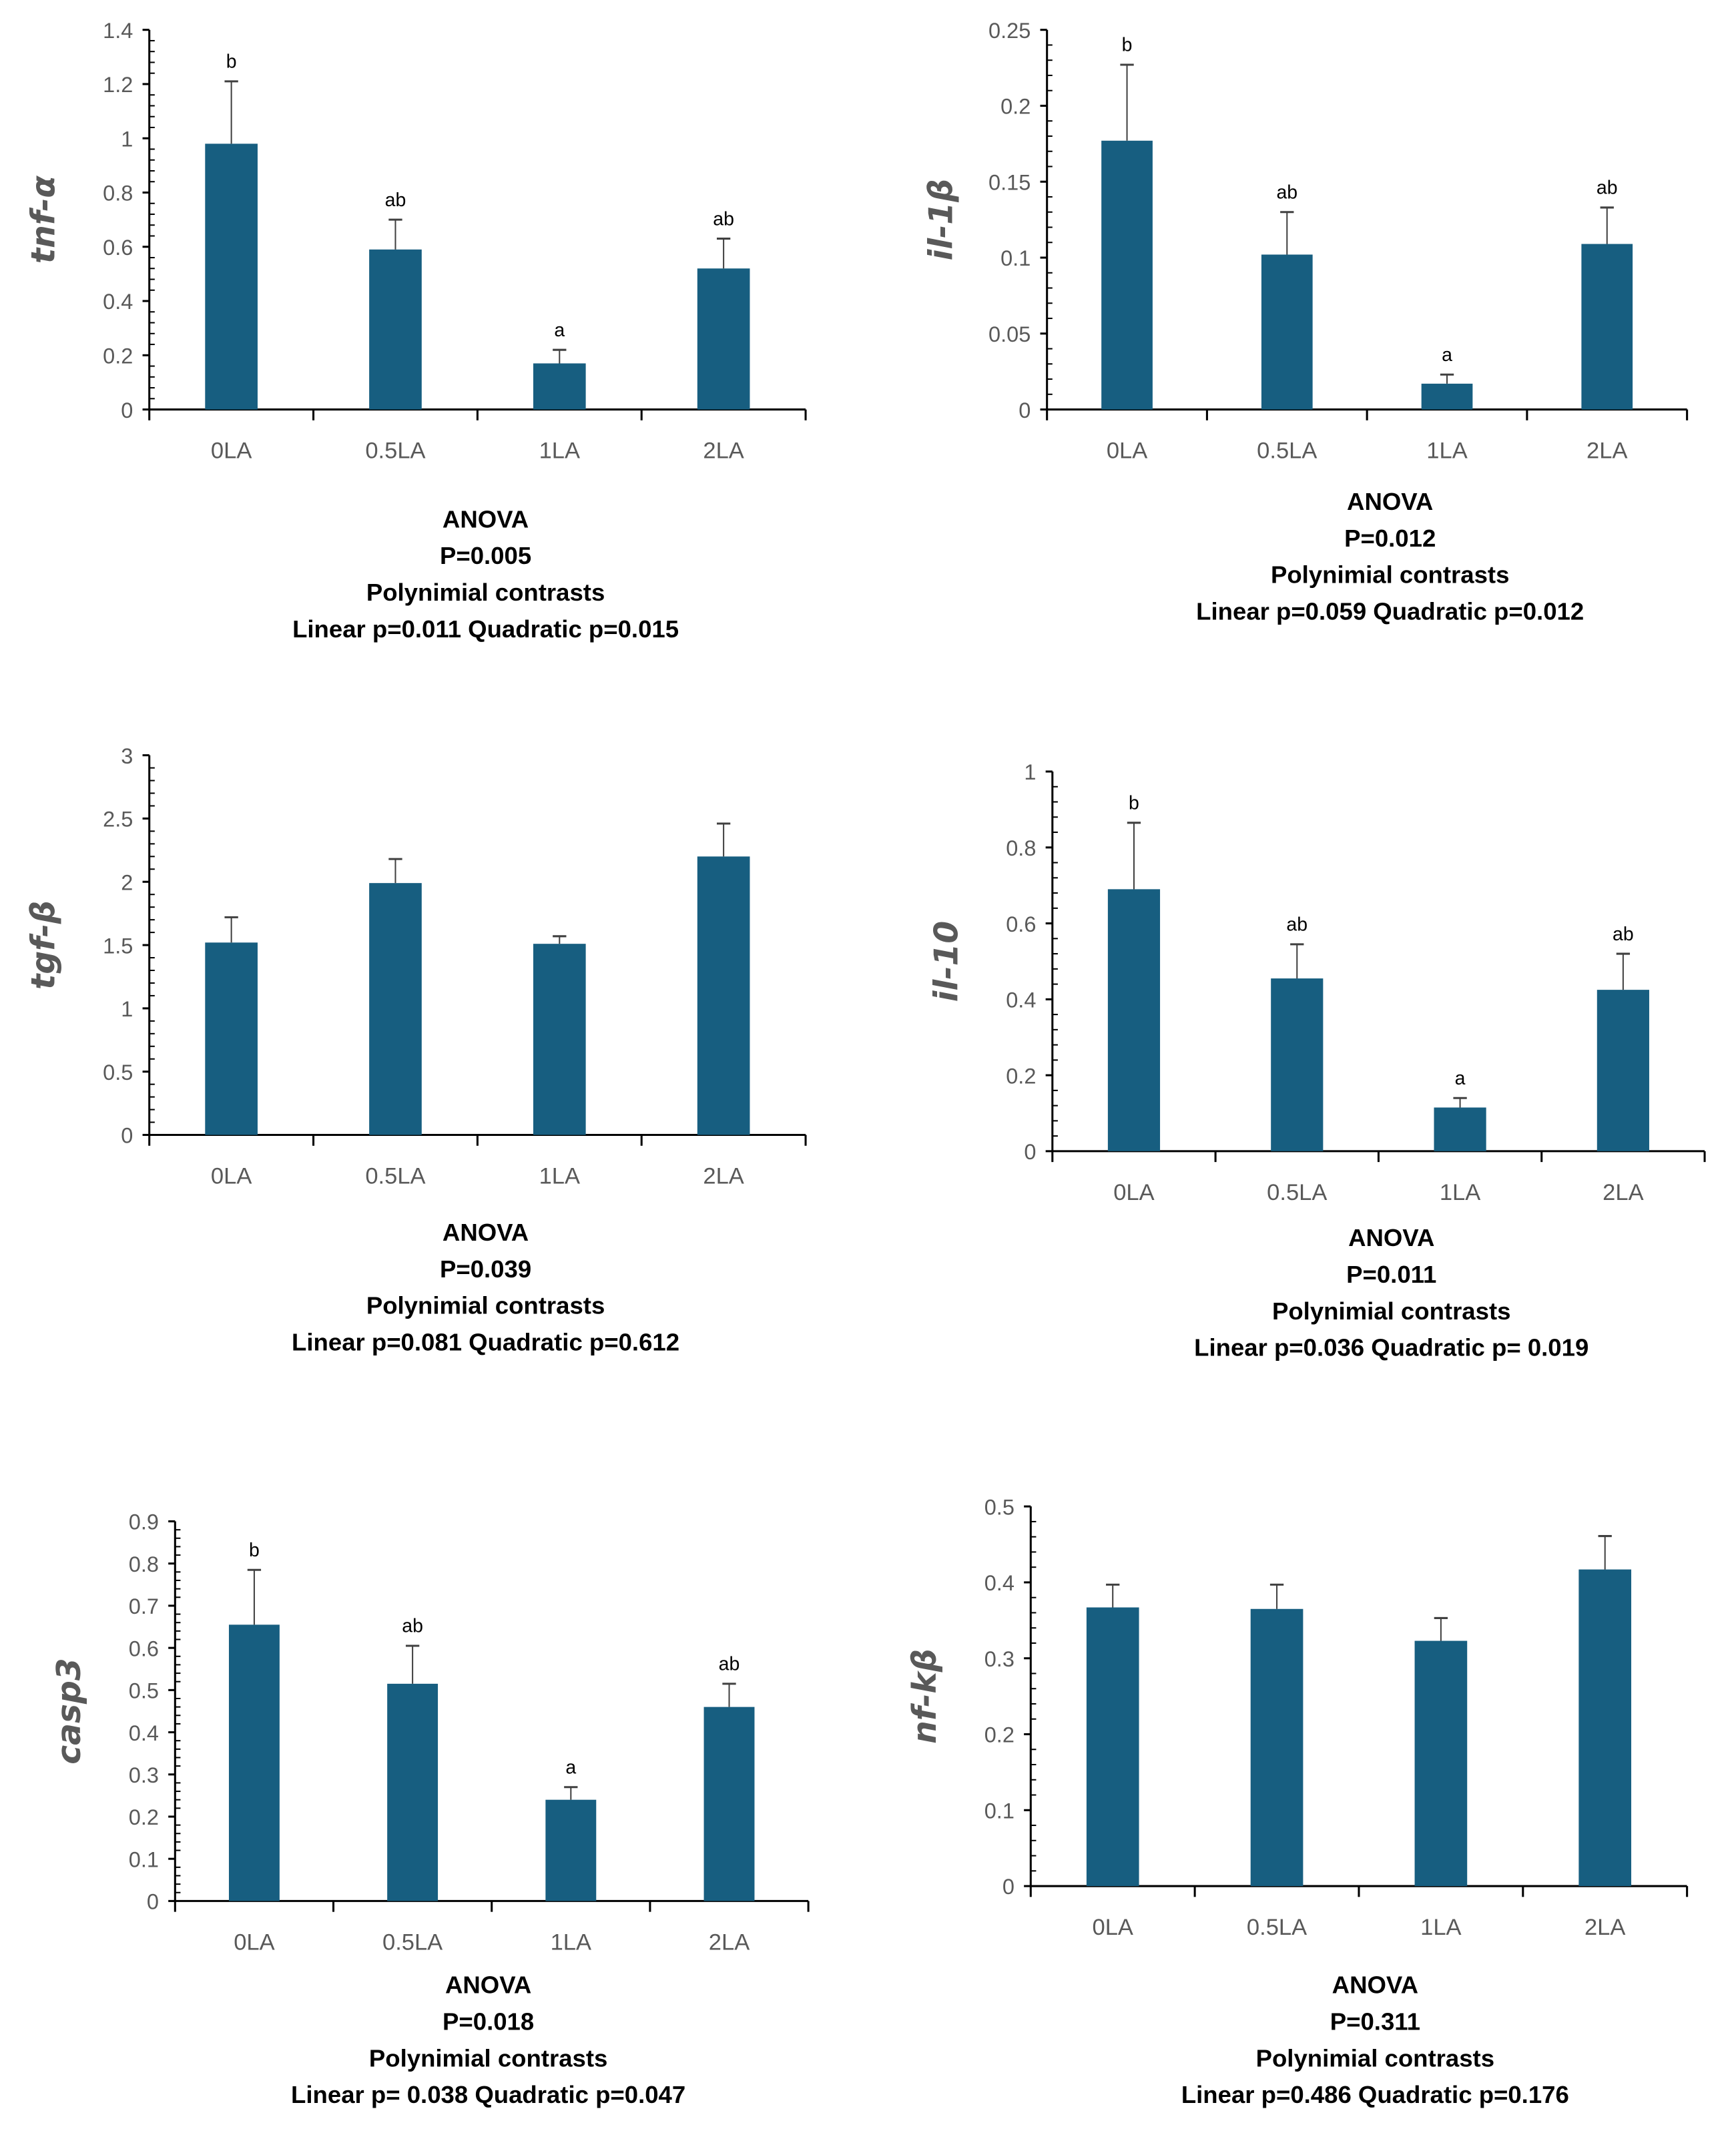 The image size is (1736, 2141). I want to click on stats-caption-line: P=0.005, so click(485, 555).